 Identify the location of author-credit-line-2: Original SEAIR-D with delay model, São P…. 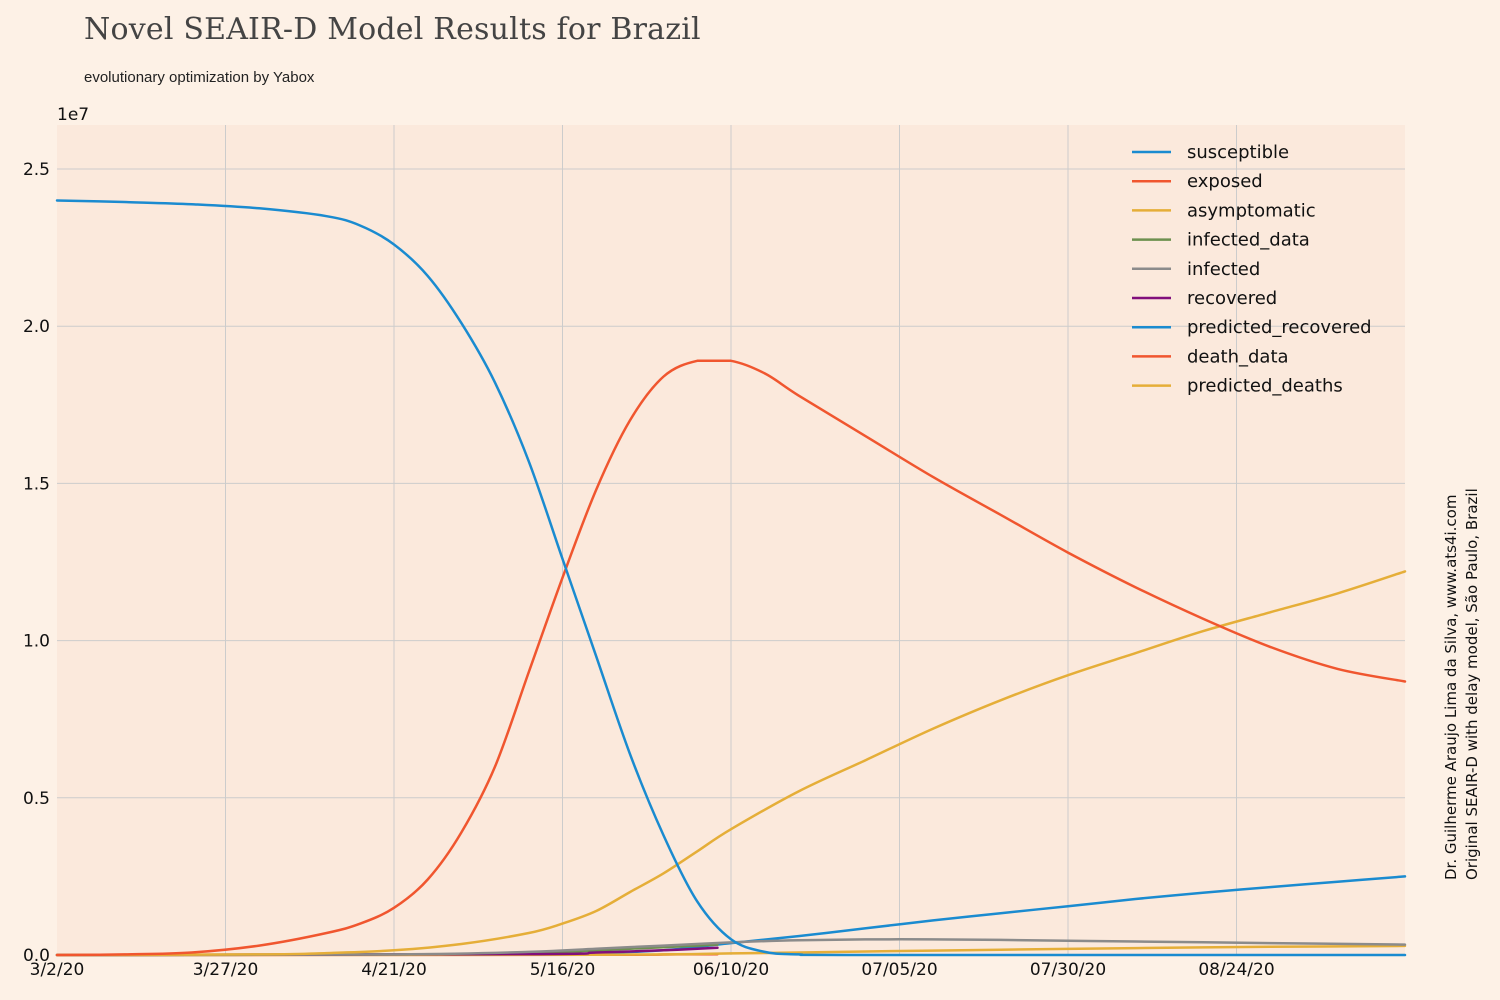
(1472, 684).